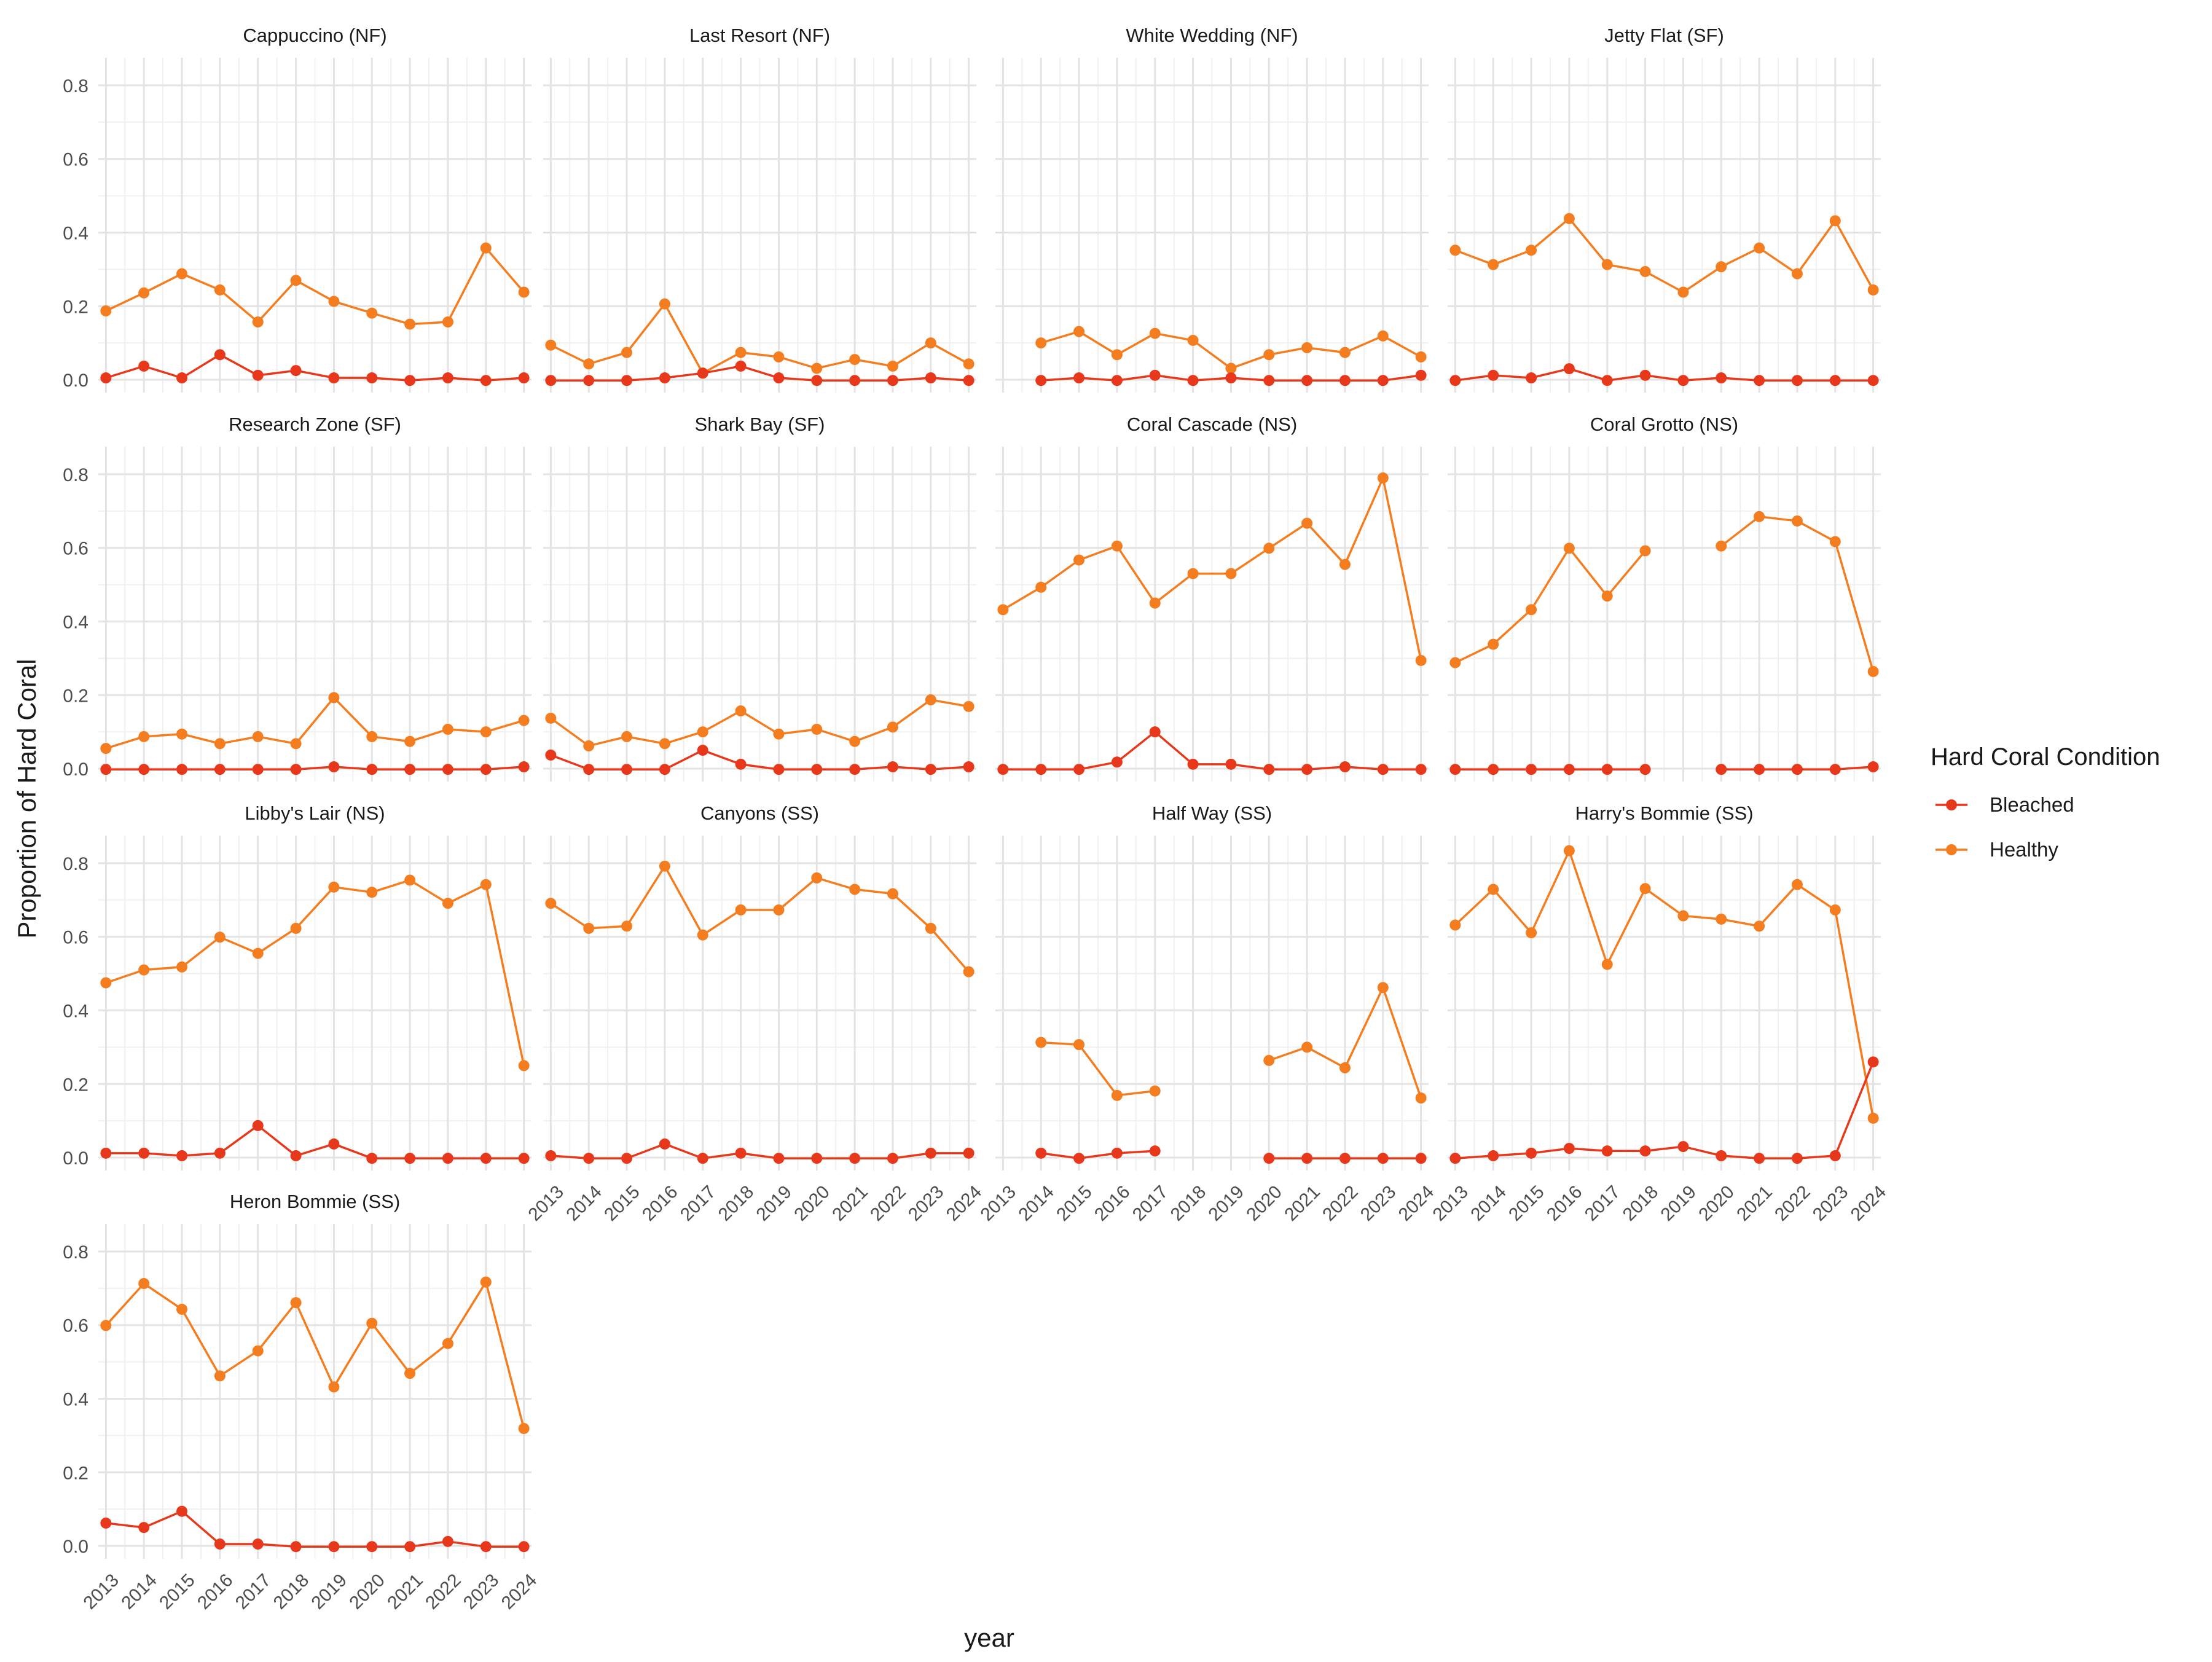  Describe the element at coordinates (1831, 1203) in the screenshot. I see `x-tick-label: 2023` at that location.